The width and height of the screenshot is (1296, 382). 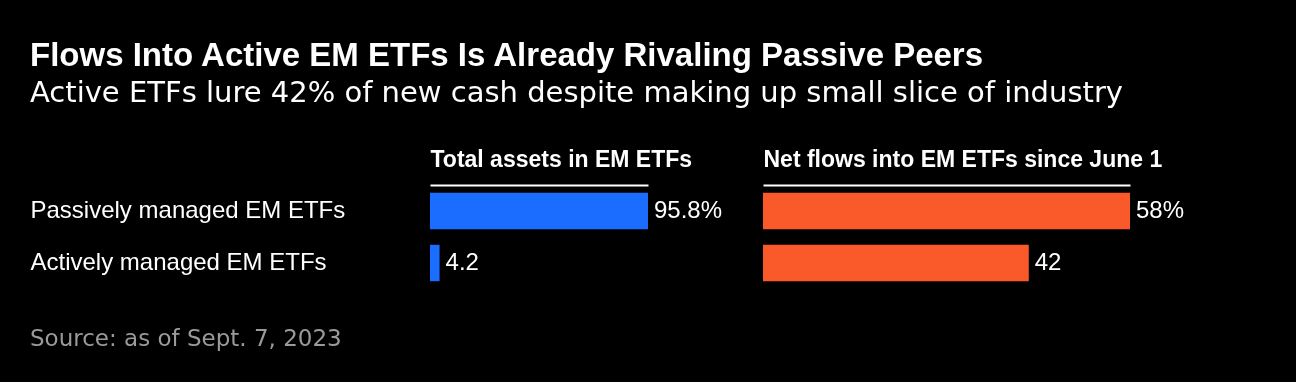 What do you see at coordinates (462, 261) in the screenshot?
I see `data-label: 4.2` at bounding box center [462, 261].